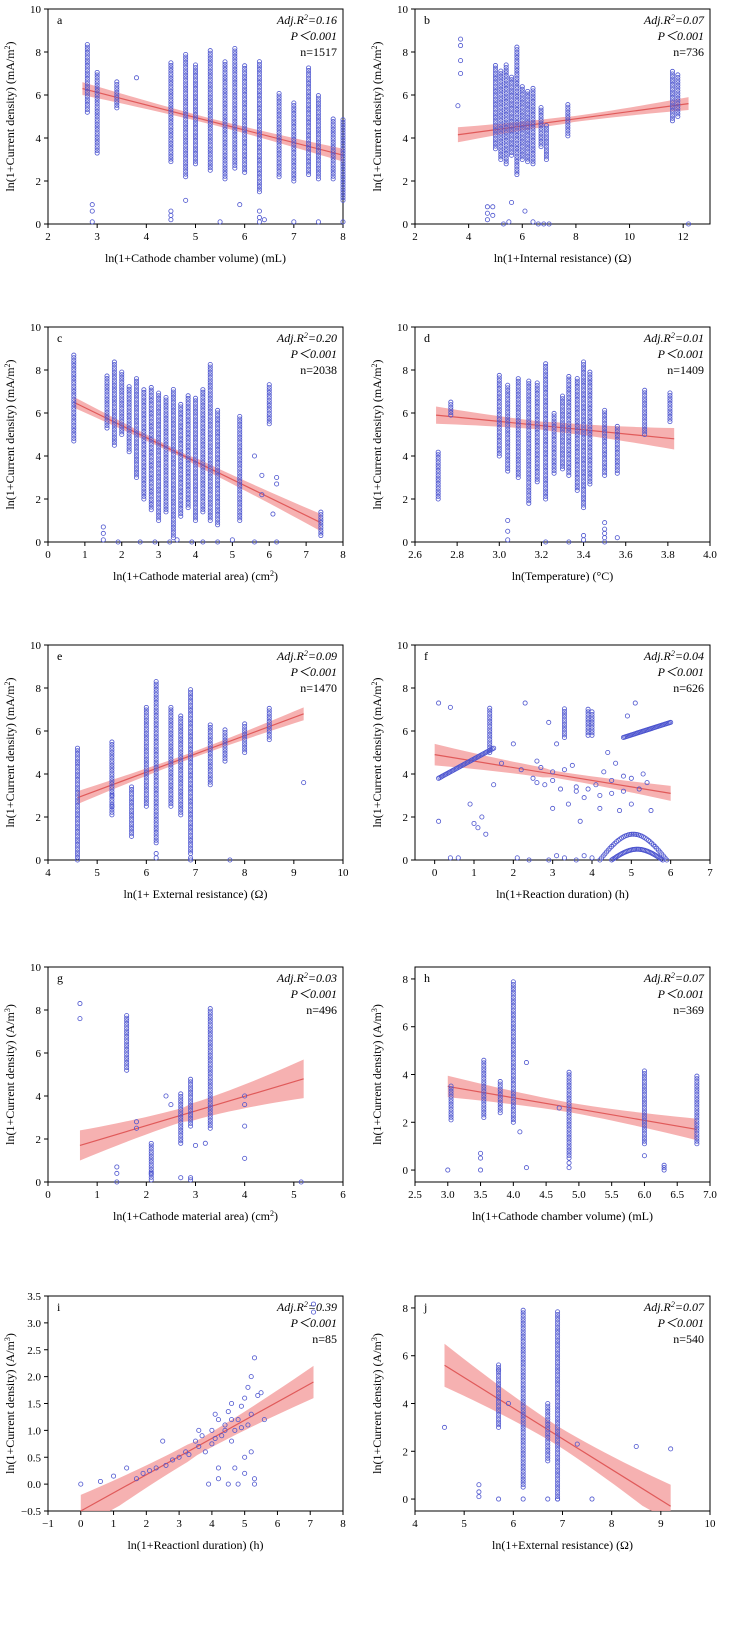 The height and width of the screenshot is (1637, 737). I want to click on y-axis-label: ln(1+Current density) (A/m3), so click(377, 1074).